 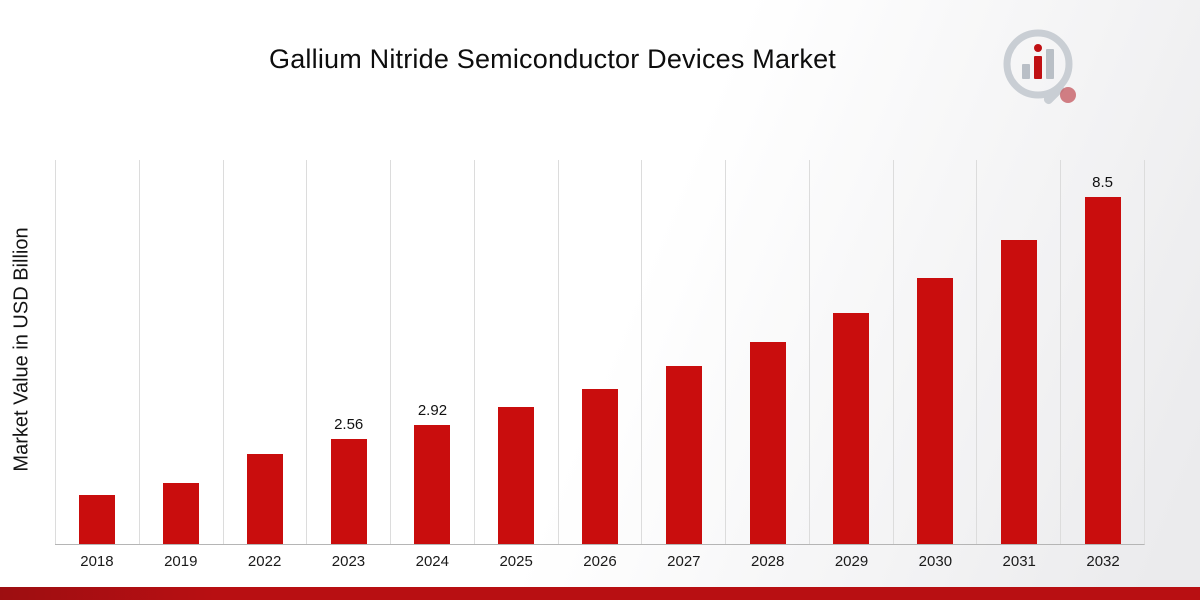 What do you see at coordinates (1102, 182) in the screenshot?
I see `bar-value-label: 8.5` at bounding box center [1102, 182].